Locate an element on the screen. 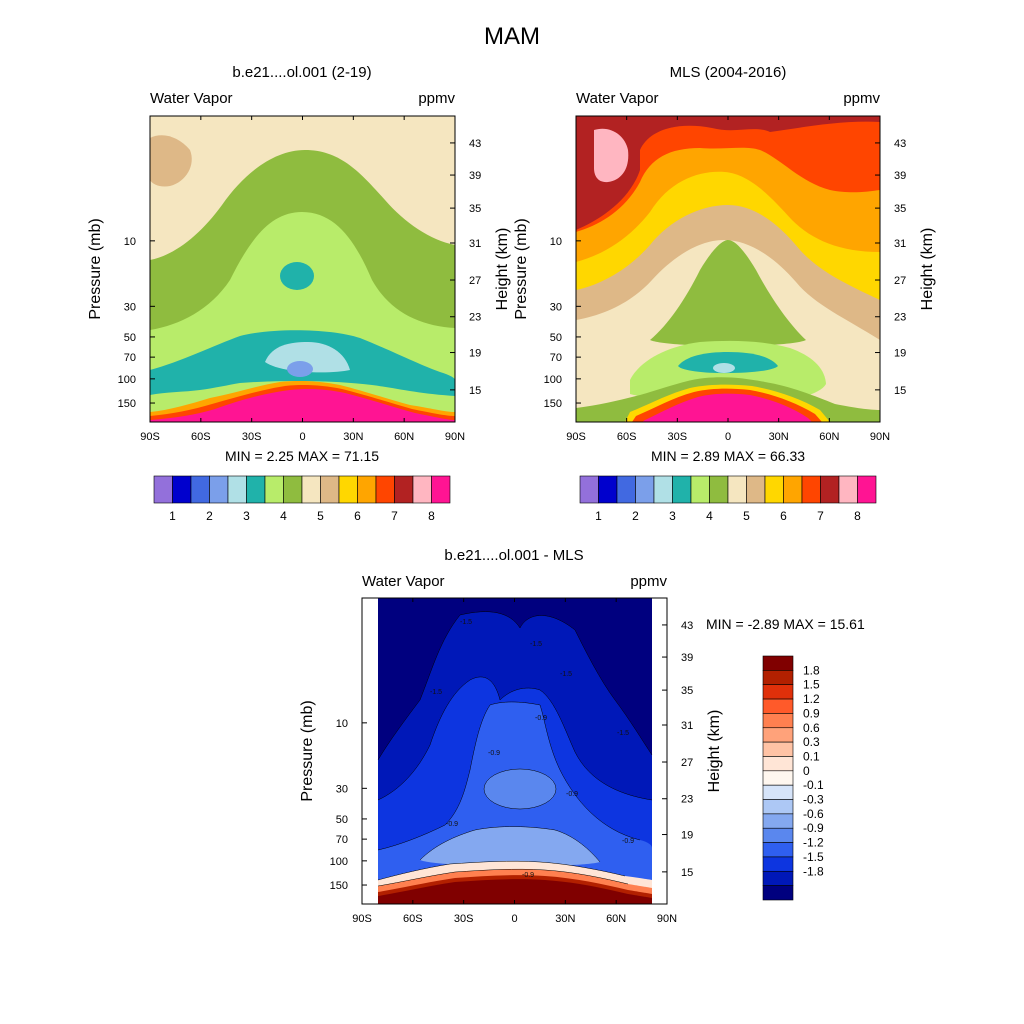 The image size is (1024, 1024). colorbar-label: 6 is located at coordinates (357, 516).